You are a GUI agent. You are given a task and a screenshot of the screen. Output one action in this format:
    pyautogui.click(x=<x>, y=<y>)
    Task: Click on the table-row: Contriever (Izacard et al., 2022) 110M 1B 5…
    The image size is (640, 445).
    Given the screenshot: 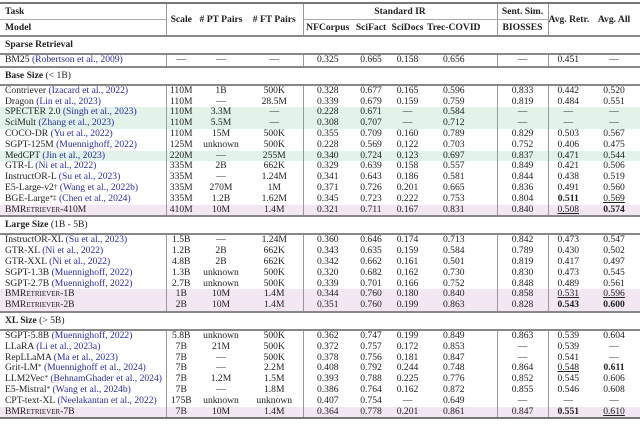 What is the action you would take?
    pyautogui.click(x=320, y=90)
    